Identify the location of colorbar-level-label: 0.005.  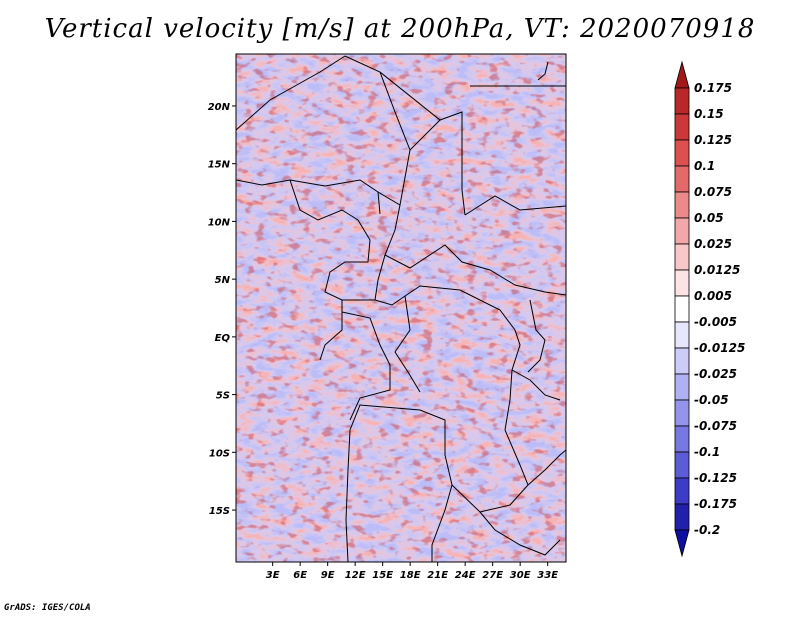
(713, 296).